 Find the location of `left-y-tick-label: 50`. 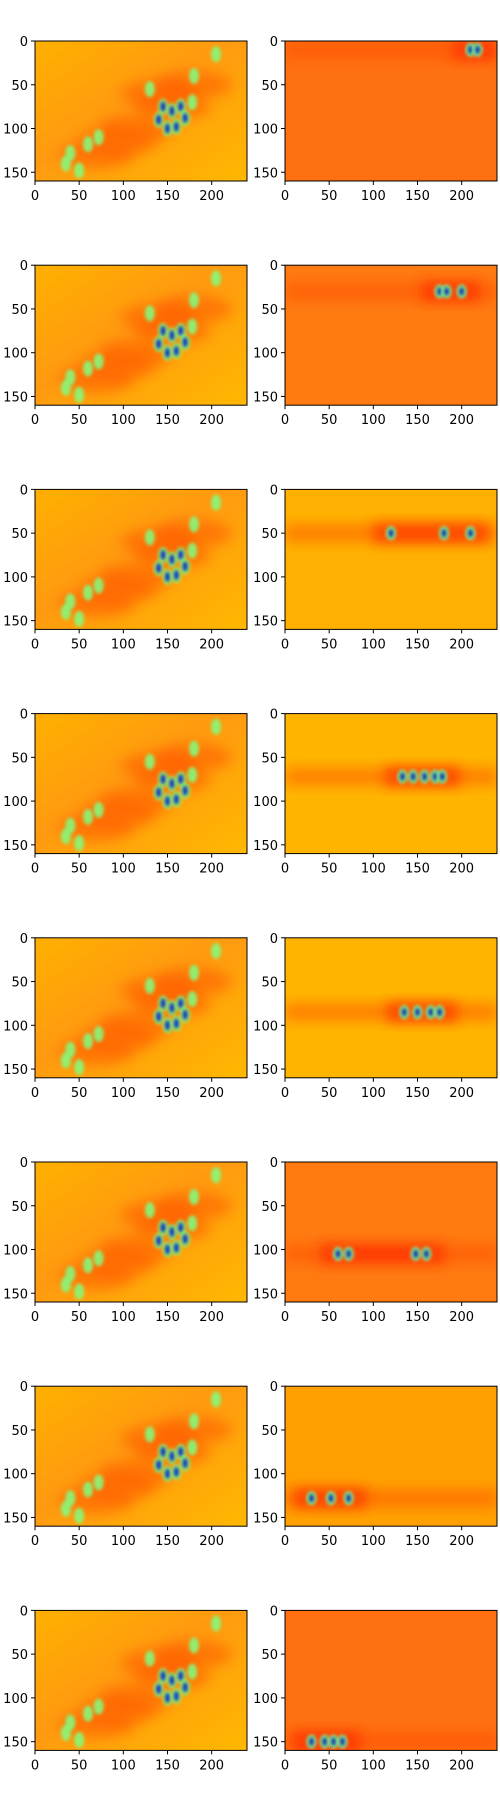

left-y-tick-label: 50 is located at coordinates (19, 983).